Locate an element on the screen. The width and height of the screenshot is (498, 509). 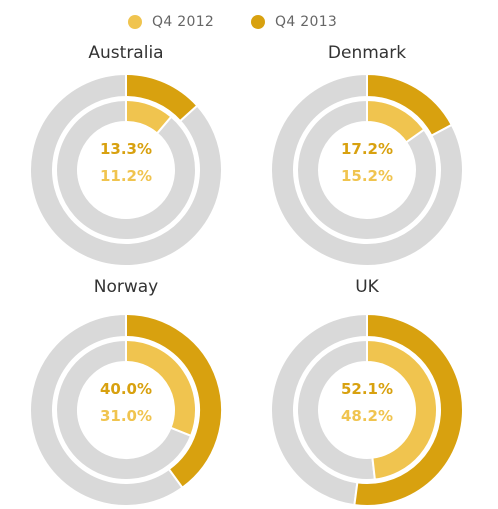
uk-q4-2013-label: 52.1% is located at coordinates (367, 389).